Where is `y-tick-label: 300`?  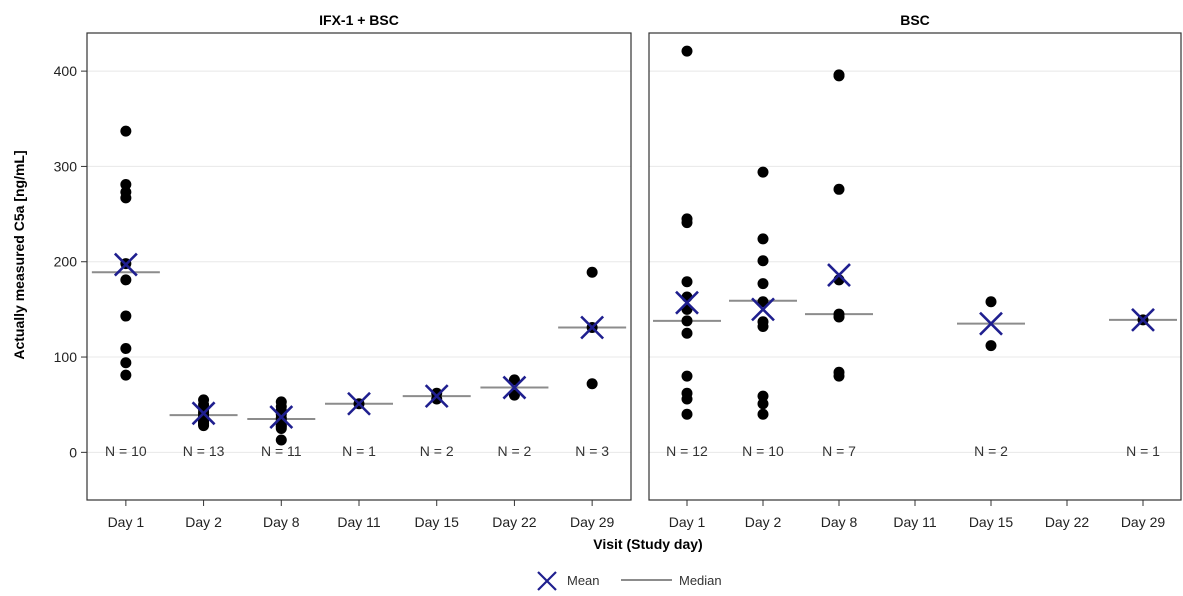
y-tick-label: 300 is located at coordinates (66, 166).